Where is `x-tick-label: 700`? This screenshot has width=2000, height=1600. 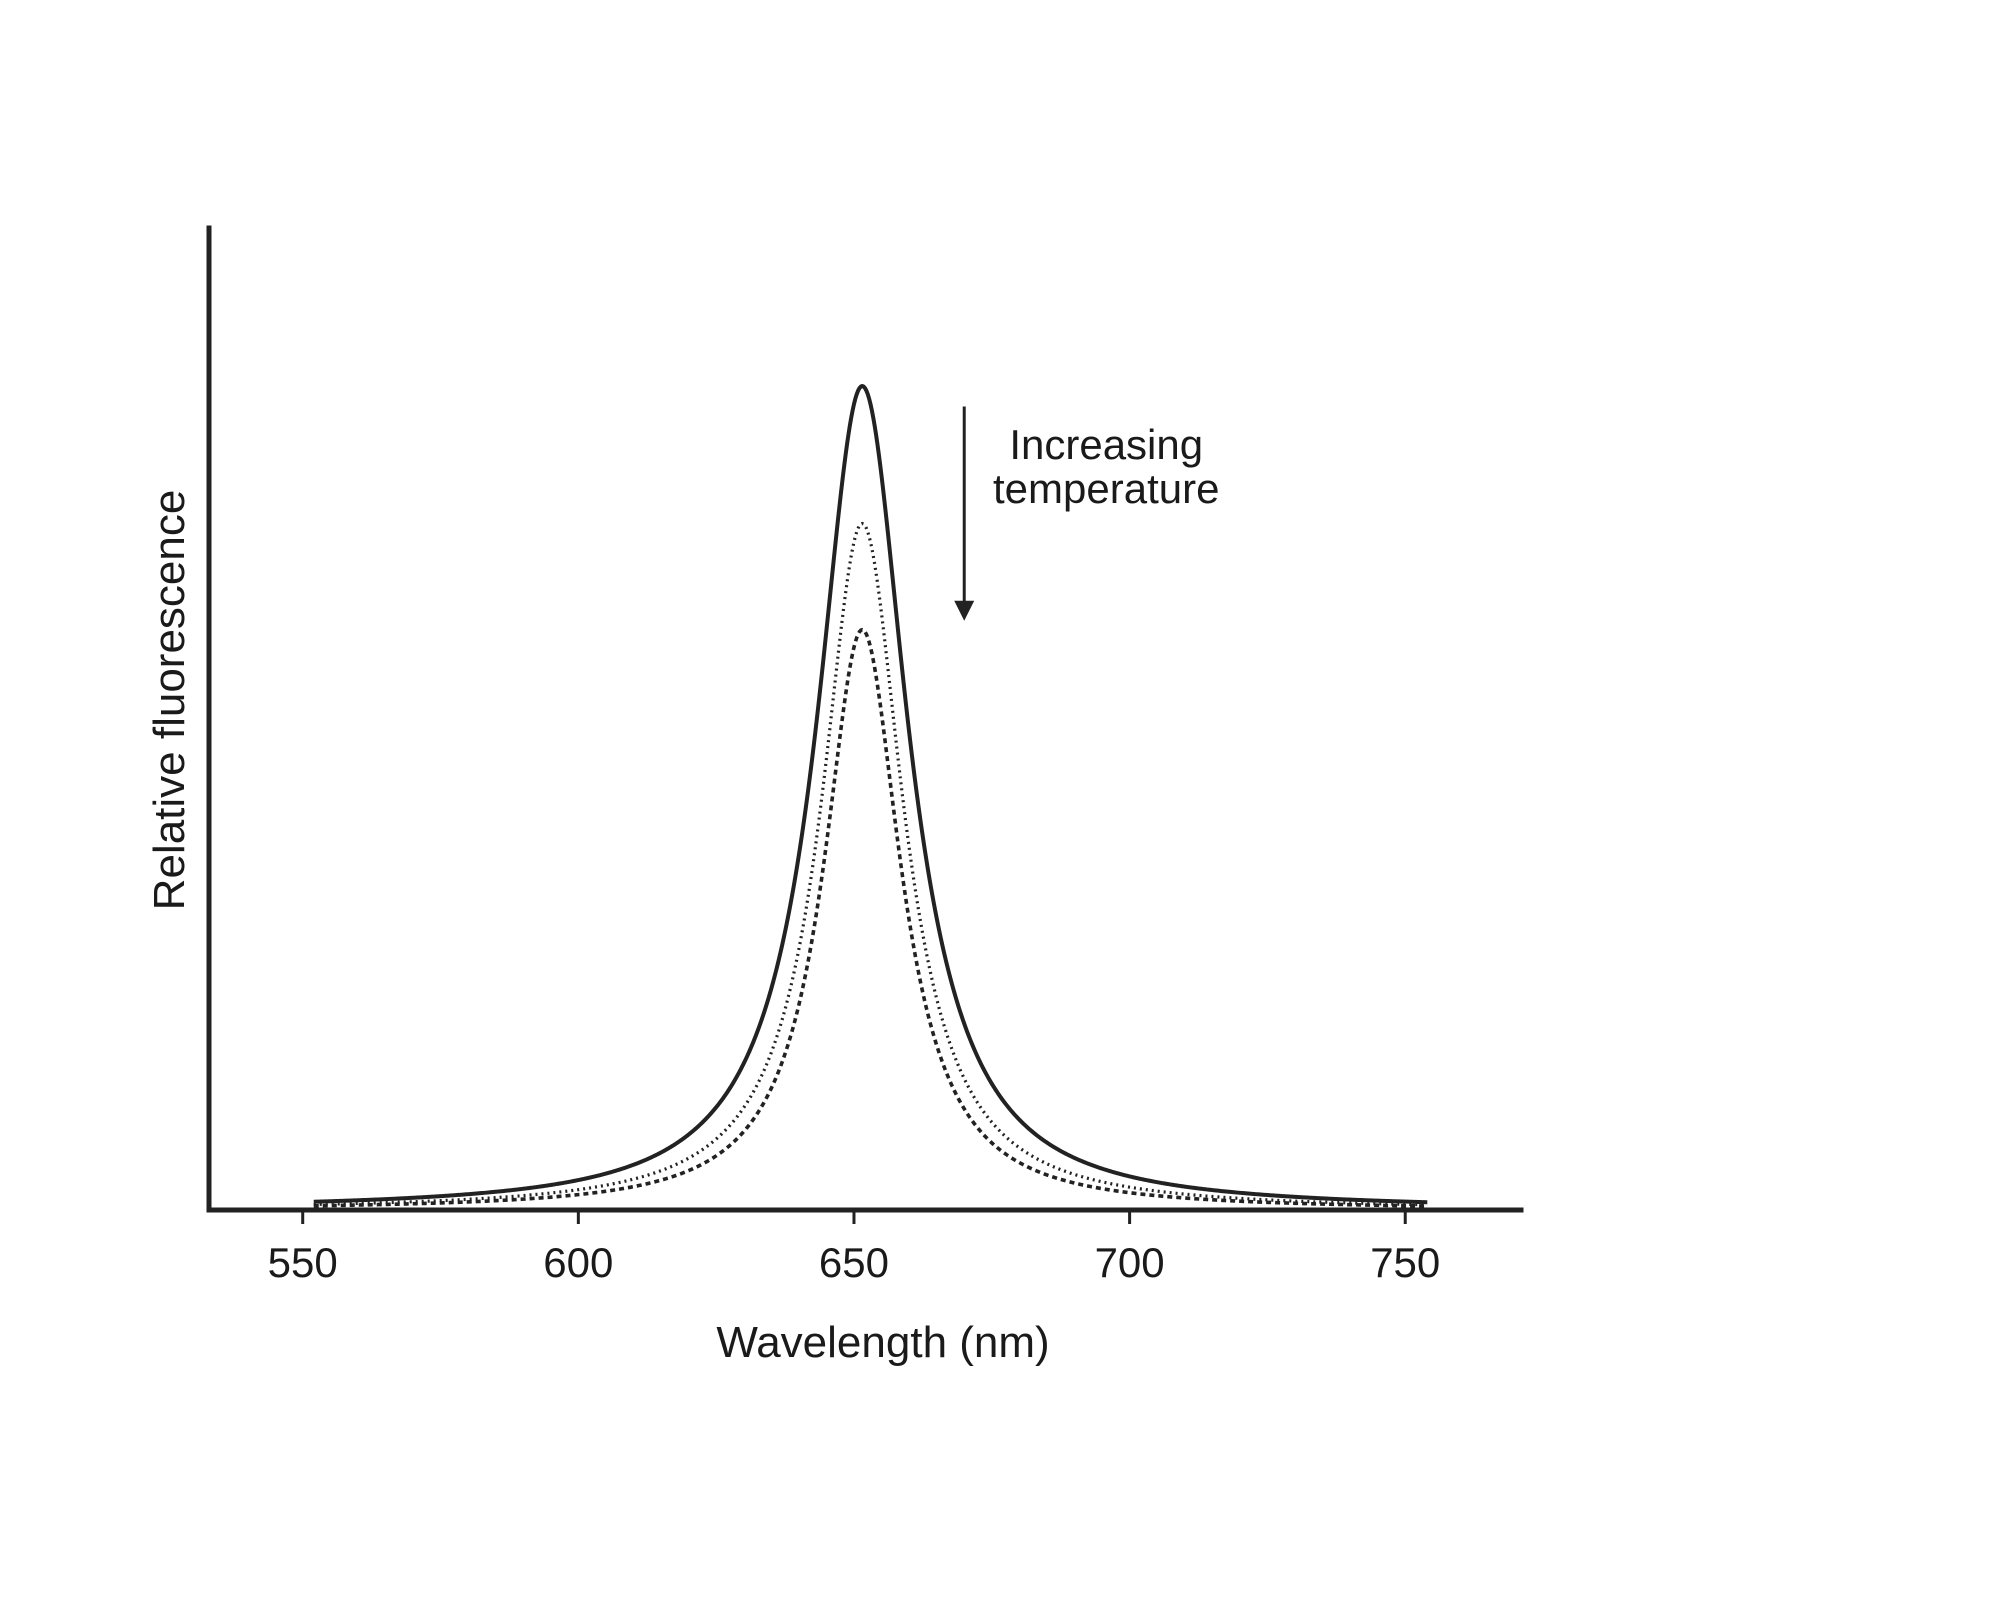 x-tick-label: 700 is located at coordinates (1130, 1262).